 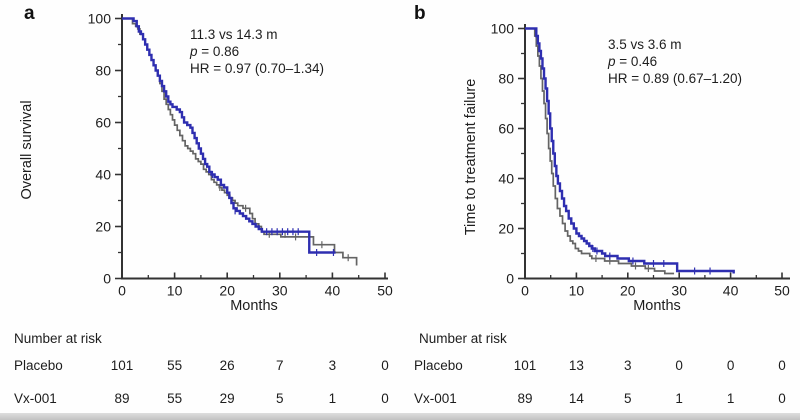 I want to click on at-risk-count: 29, so click(x=227, y=398).